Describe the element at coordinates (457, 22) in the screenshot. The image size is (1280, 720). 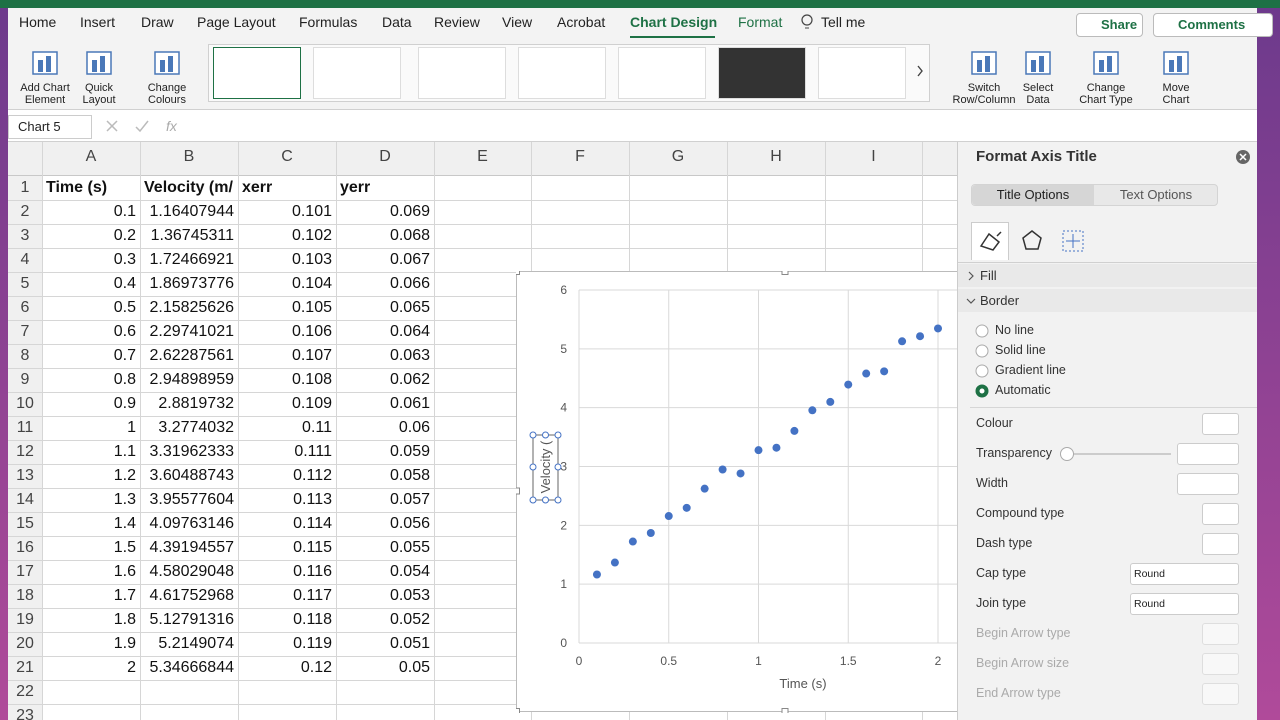
I see `tab: Review` at that location.